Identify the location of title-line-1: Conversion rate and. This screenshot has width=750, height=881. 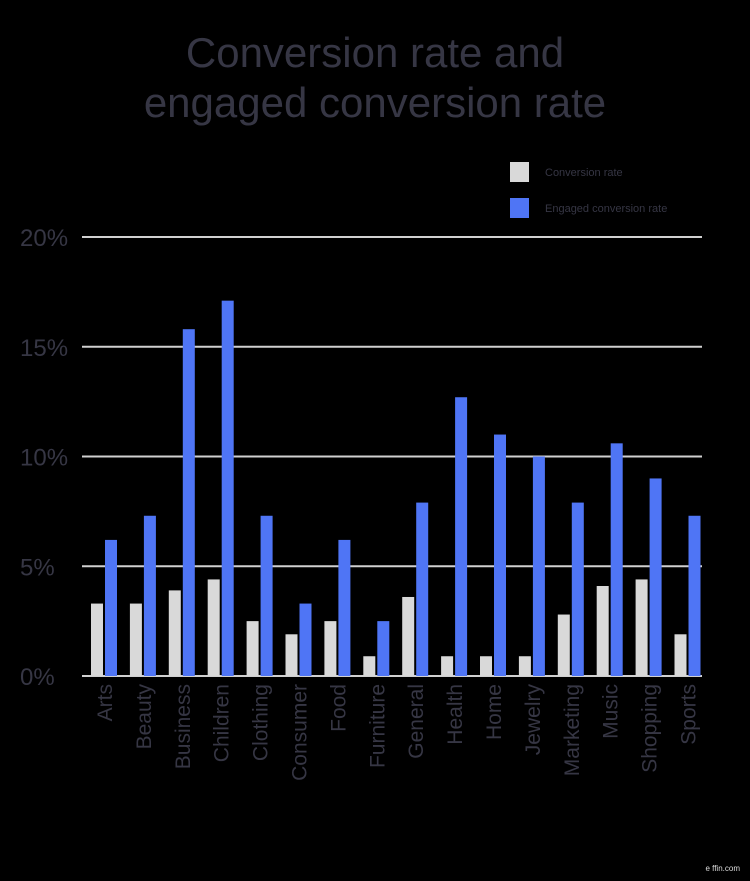
(375, 52).